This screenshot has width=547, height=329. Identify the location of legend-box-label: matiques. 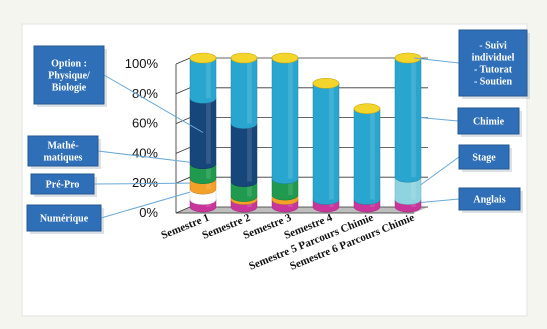
(63, 158).